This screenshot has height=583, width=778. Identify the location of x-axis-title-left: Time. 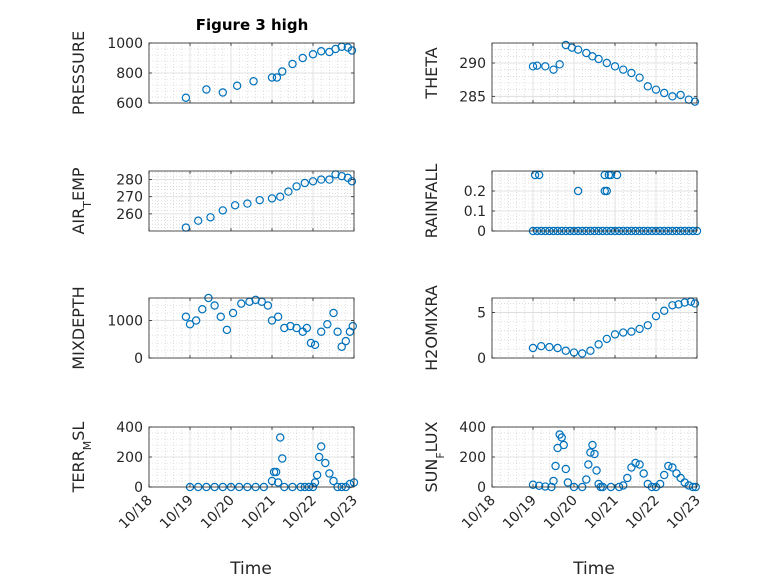
(250, 569).